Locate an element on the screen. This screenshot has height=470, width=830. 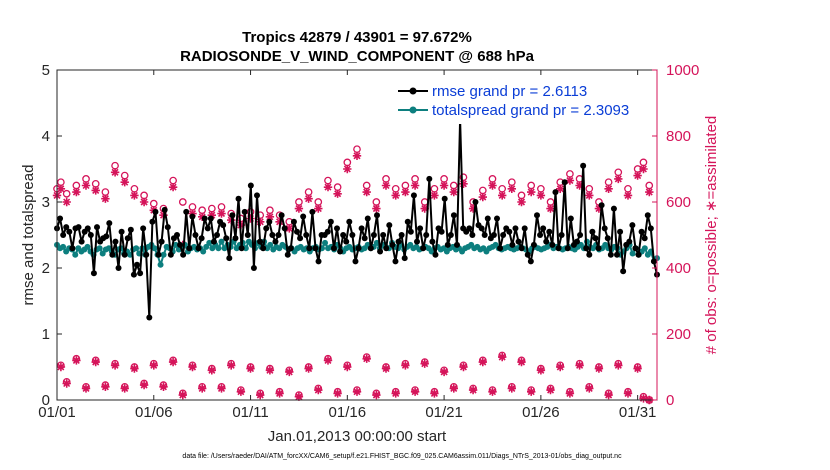
y-left-tick-label: 4 is located at coordinates (46, 136).